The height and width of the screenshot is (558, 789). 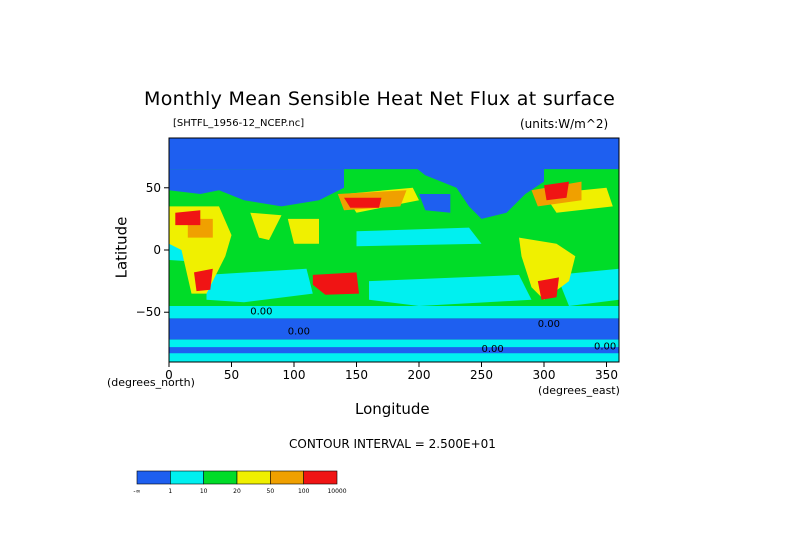 I want to click on contour-label-4: 0.00, so click(x=605, y=347).